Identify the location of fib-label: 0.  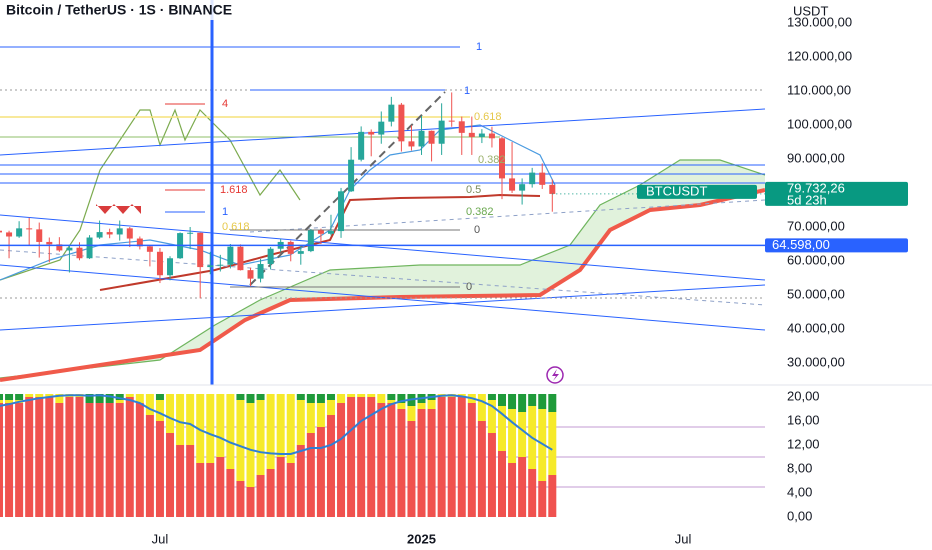
(469, 287).